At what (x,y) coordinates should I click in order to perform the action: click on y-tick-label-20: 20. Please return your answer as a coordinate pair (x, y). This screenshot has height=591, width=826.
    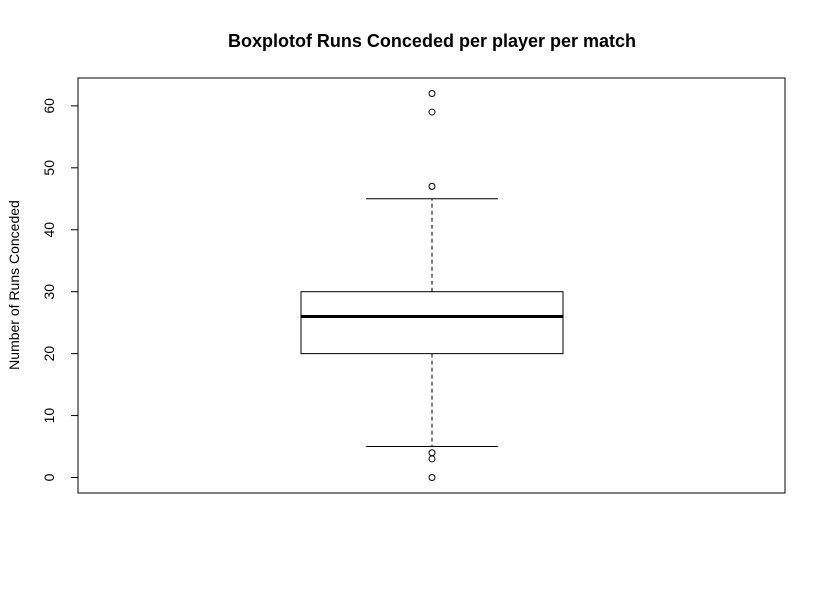
    Looking at the image, I should click on (49, 354).